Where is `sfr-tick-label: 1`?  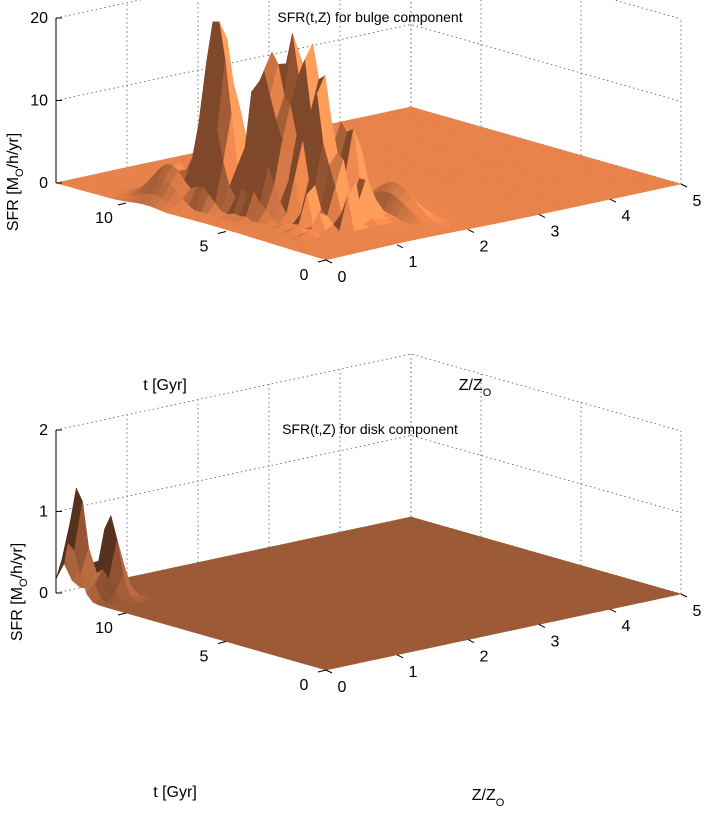
sfr-tick-label: 1 is located at coordinates (43, 512).